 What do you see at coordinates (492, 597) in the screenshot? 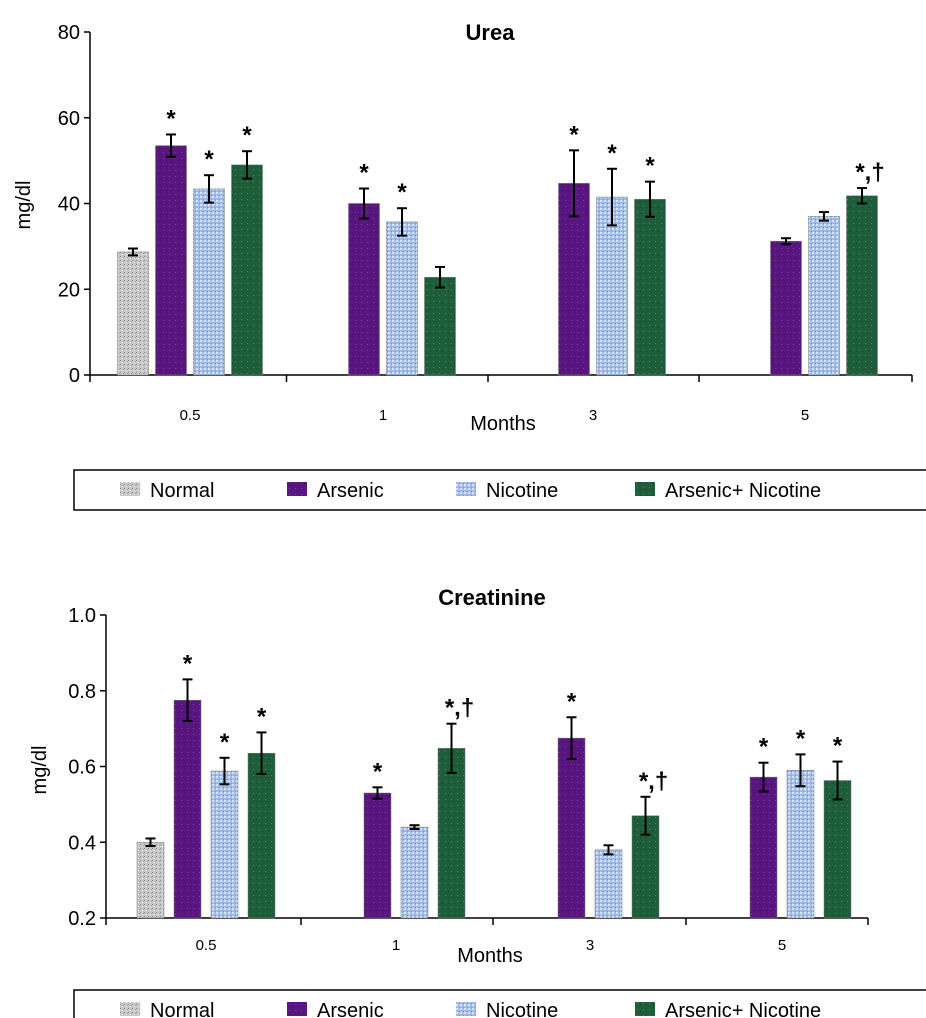
I see `chart-title: Creatinine` at bounding box center [492, 597].